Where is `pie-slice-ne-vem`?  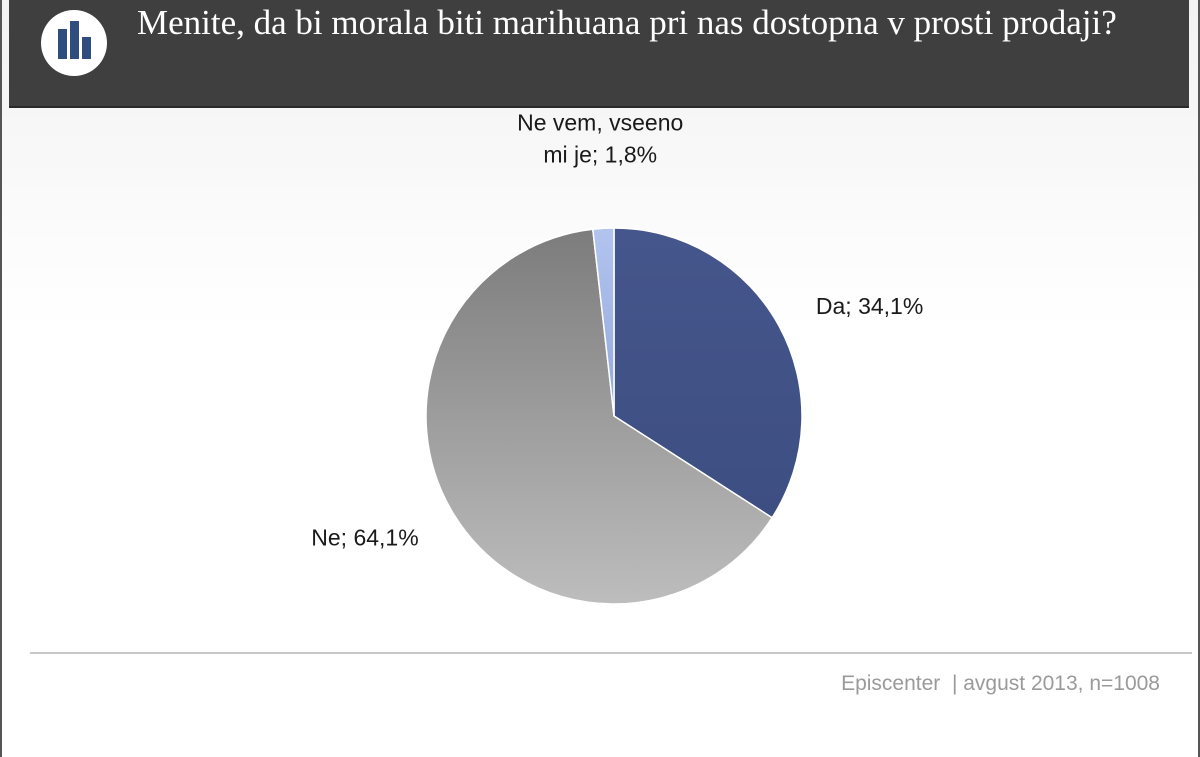 pie-slice-ne-vem is located at coordinates (603, 322).